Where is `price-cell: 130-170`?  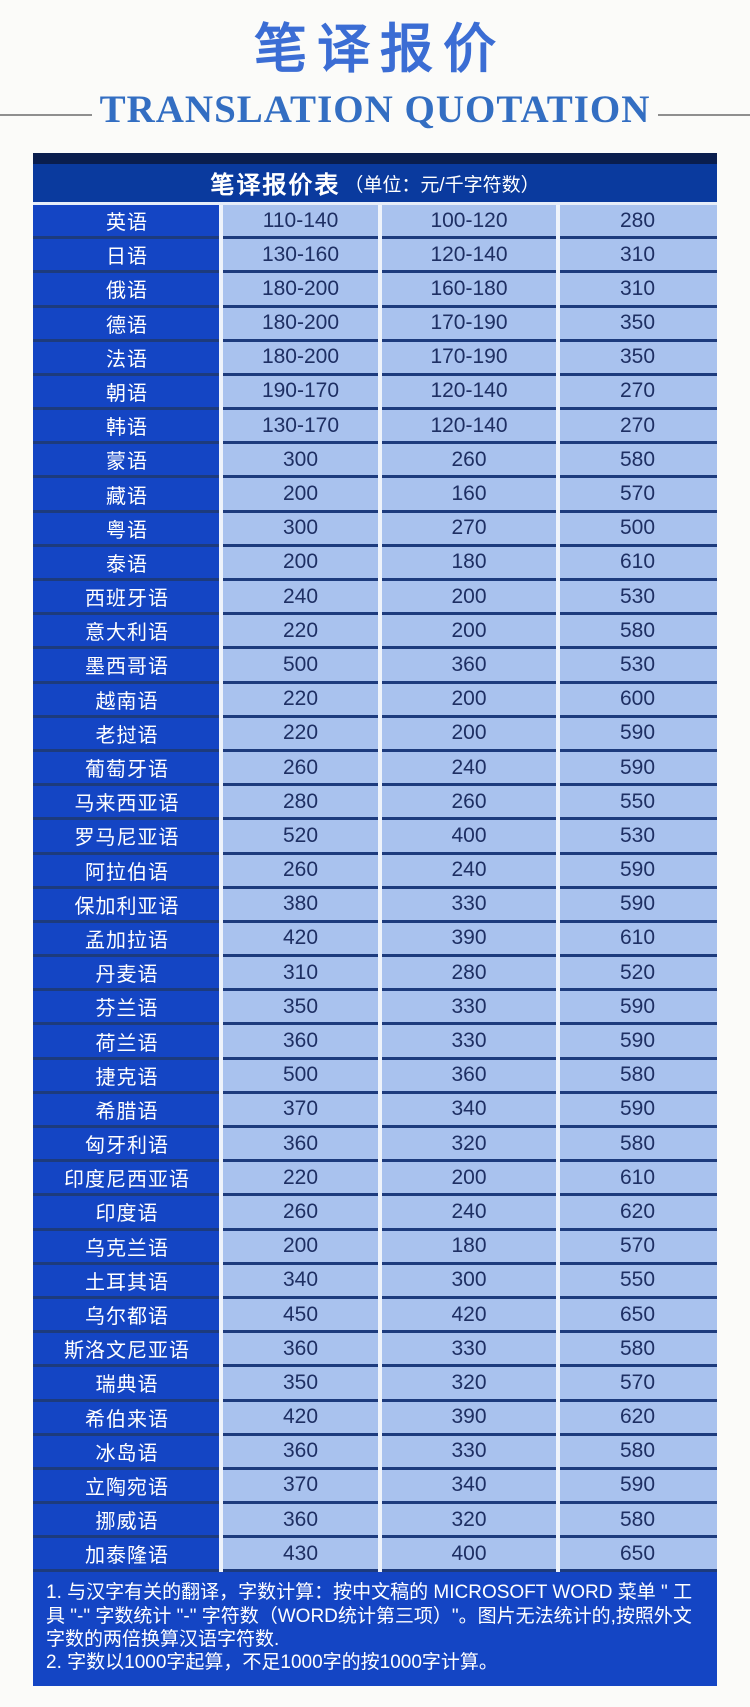
price-cell: 130-170 is located at coordinates (300, 426).